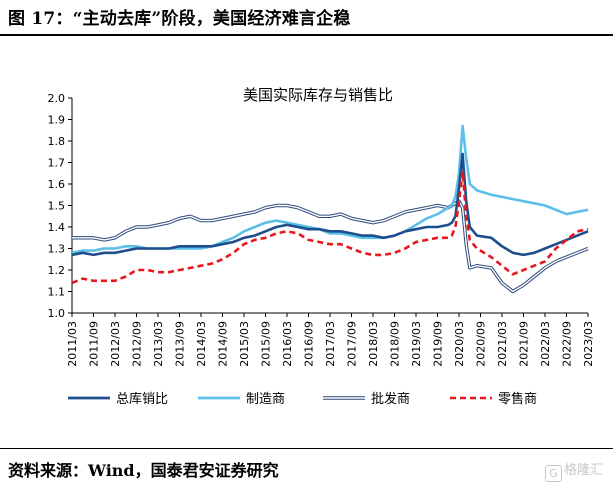 The height and width of the screenshot is (490, 613). Describe the element at coordinates (306, 448) in the screenshot. I see `source-rule` at that location.